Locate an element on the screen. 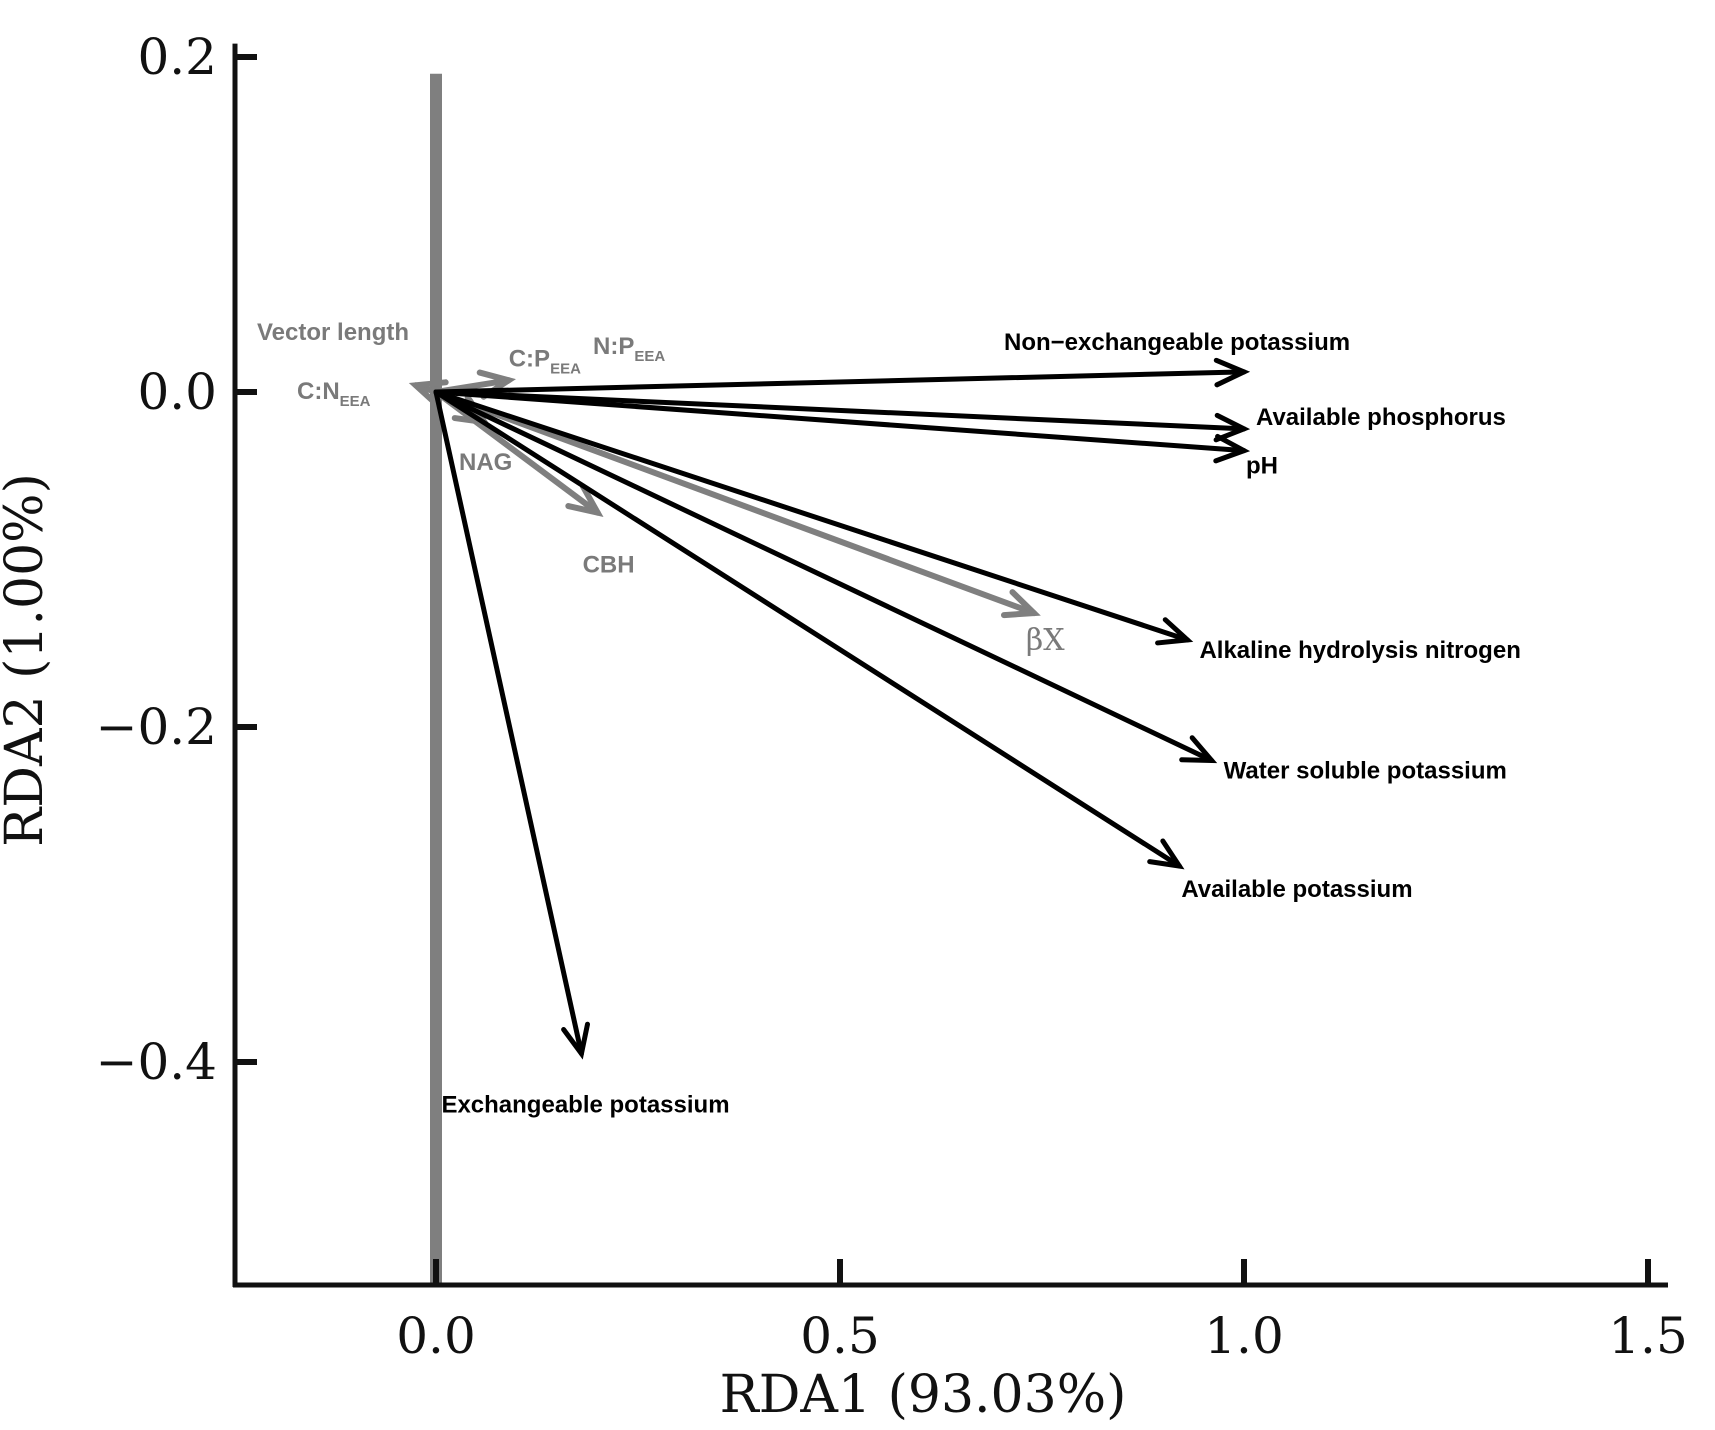  y-tick-label: −0.4 is located at coordinates (156, 1062).